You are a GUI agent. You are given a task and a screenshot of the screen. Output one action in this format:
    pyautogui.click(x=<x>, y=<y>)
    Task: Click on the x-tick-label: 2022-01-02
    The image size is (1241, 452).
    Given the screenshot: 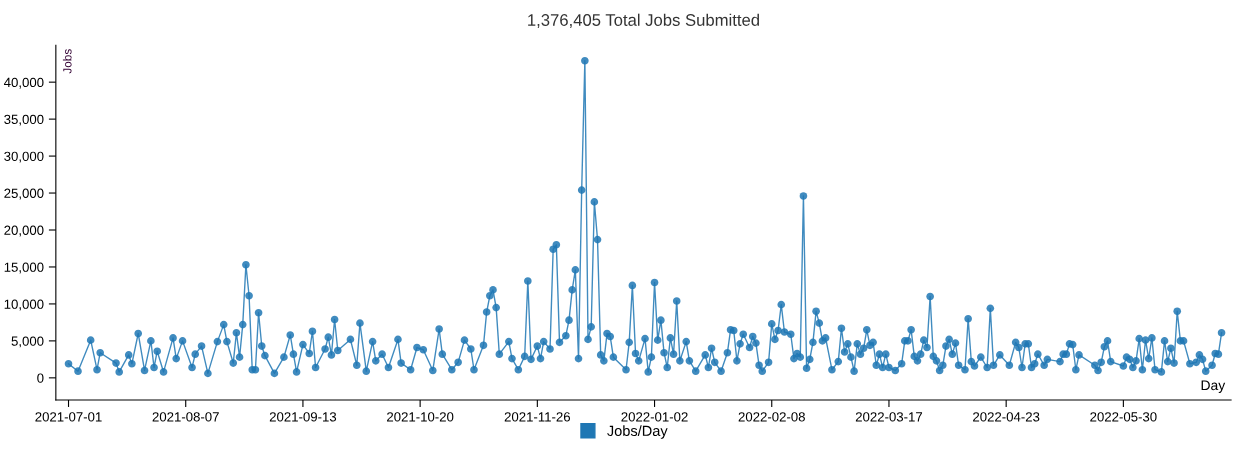 What is the action you would take?
    pyautogui.click(x=654, y=417)
    